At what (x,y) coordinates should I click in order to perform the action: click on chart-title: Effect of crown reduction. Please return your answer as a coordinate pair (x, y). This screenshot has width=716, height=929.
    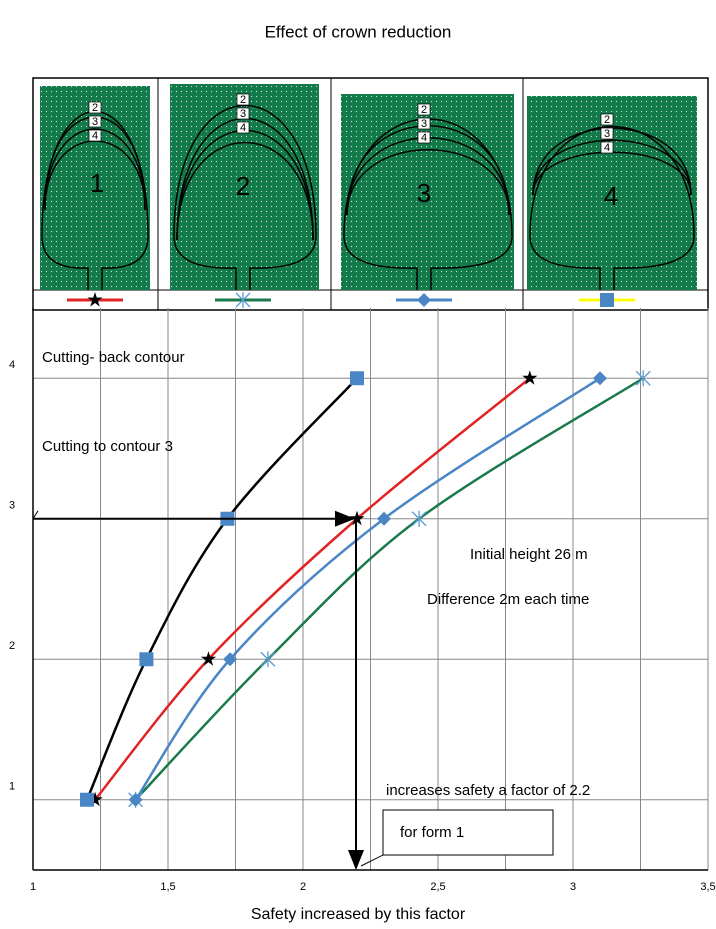
    Looking at the image, I should click on (358, 31).